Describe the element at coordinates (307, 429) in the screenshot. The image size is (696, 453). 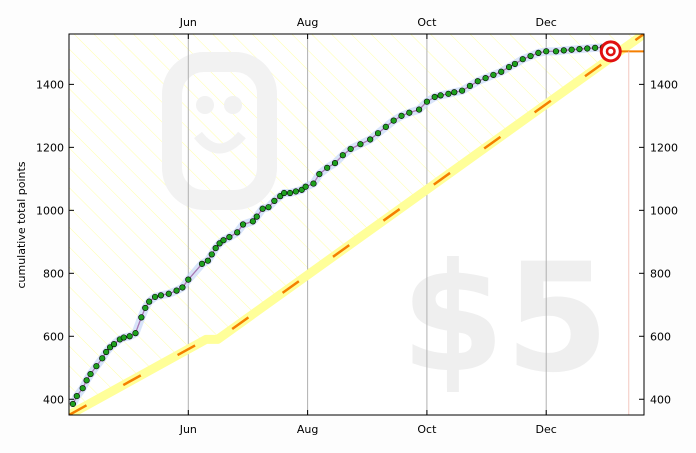
I see `x-tick-label-bottom: Aug` at that location.